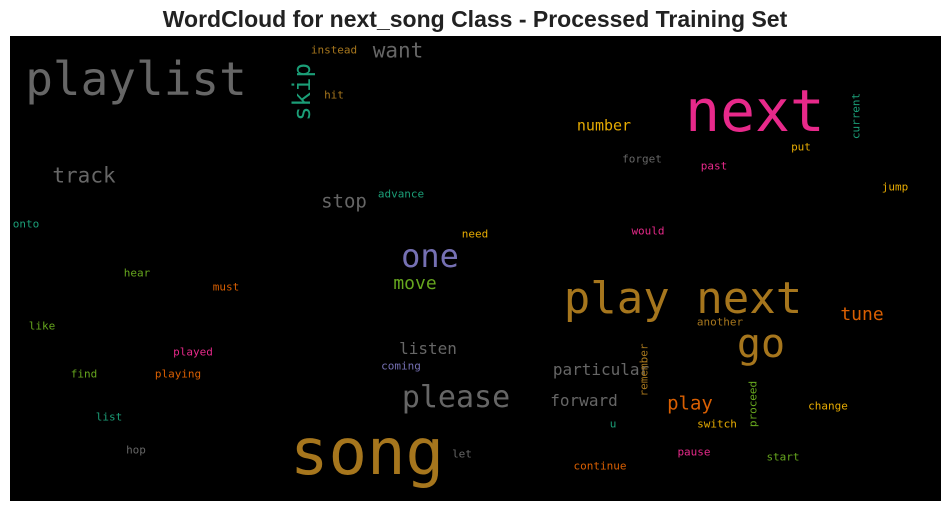  I want to click on word-song: song, so click(367, 453).